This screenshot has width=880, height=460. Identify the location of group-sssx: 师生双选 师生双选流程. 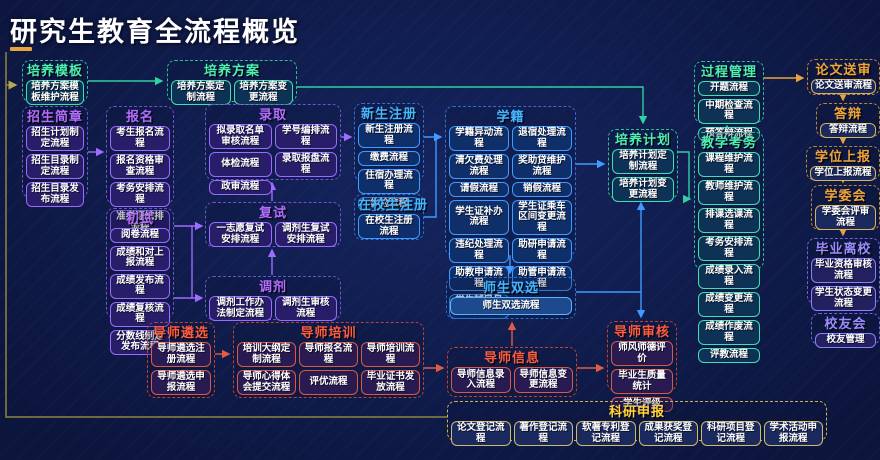
(511, 298).